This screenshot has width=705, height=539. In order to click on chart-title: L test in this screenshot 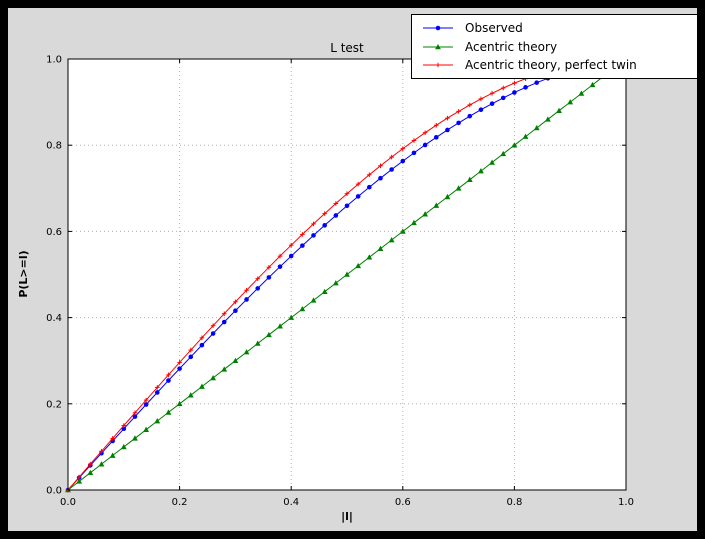, I will do `click(347, 48)`.